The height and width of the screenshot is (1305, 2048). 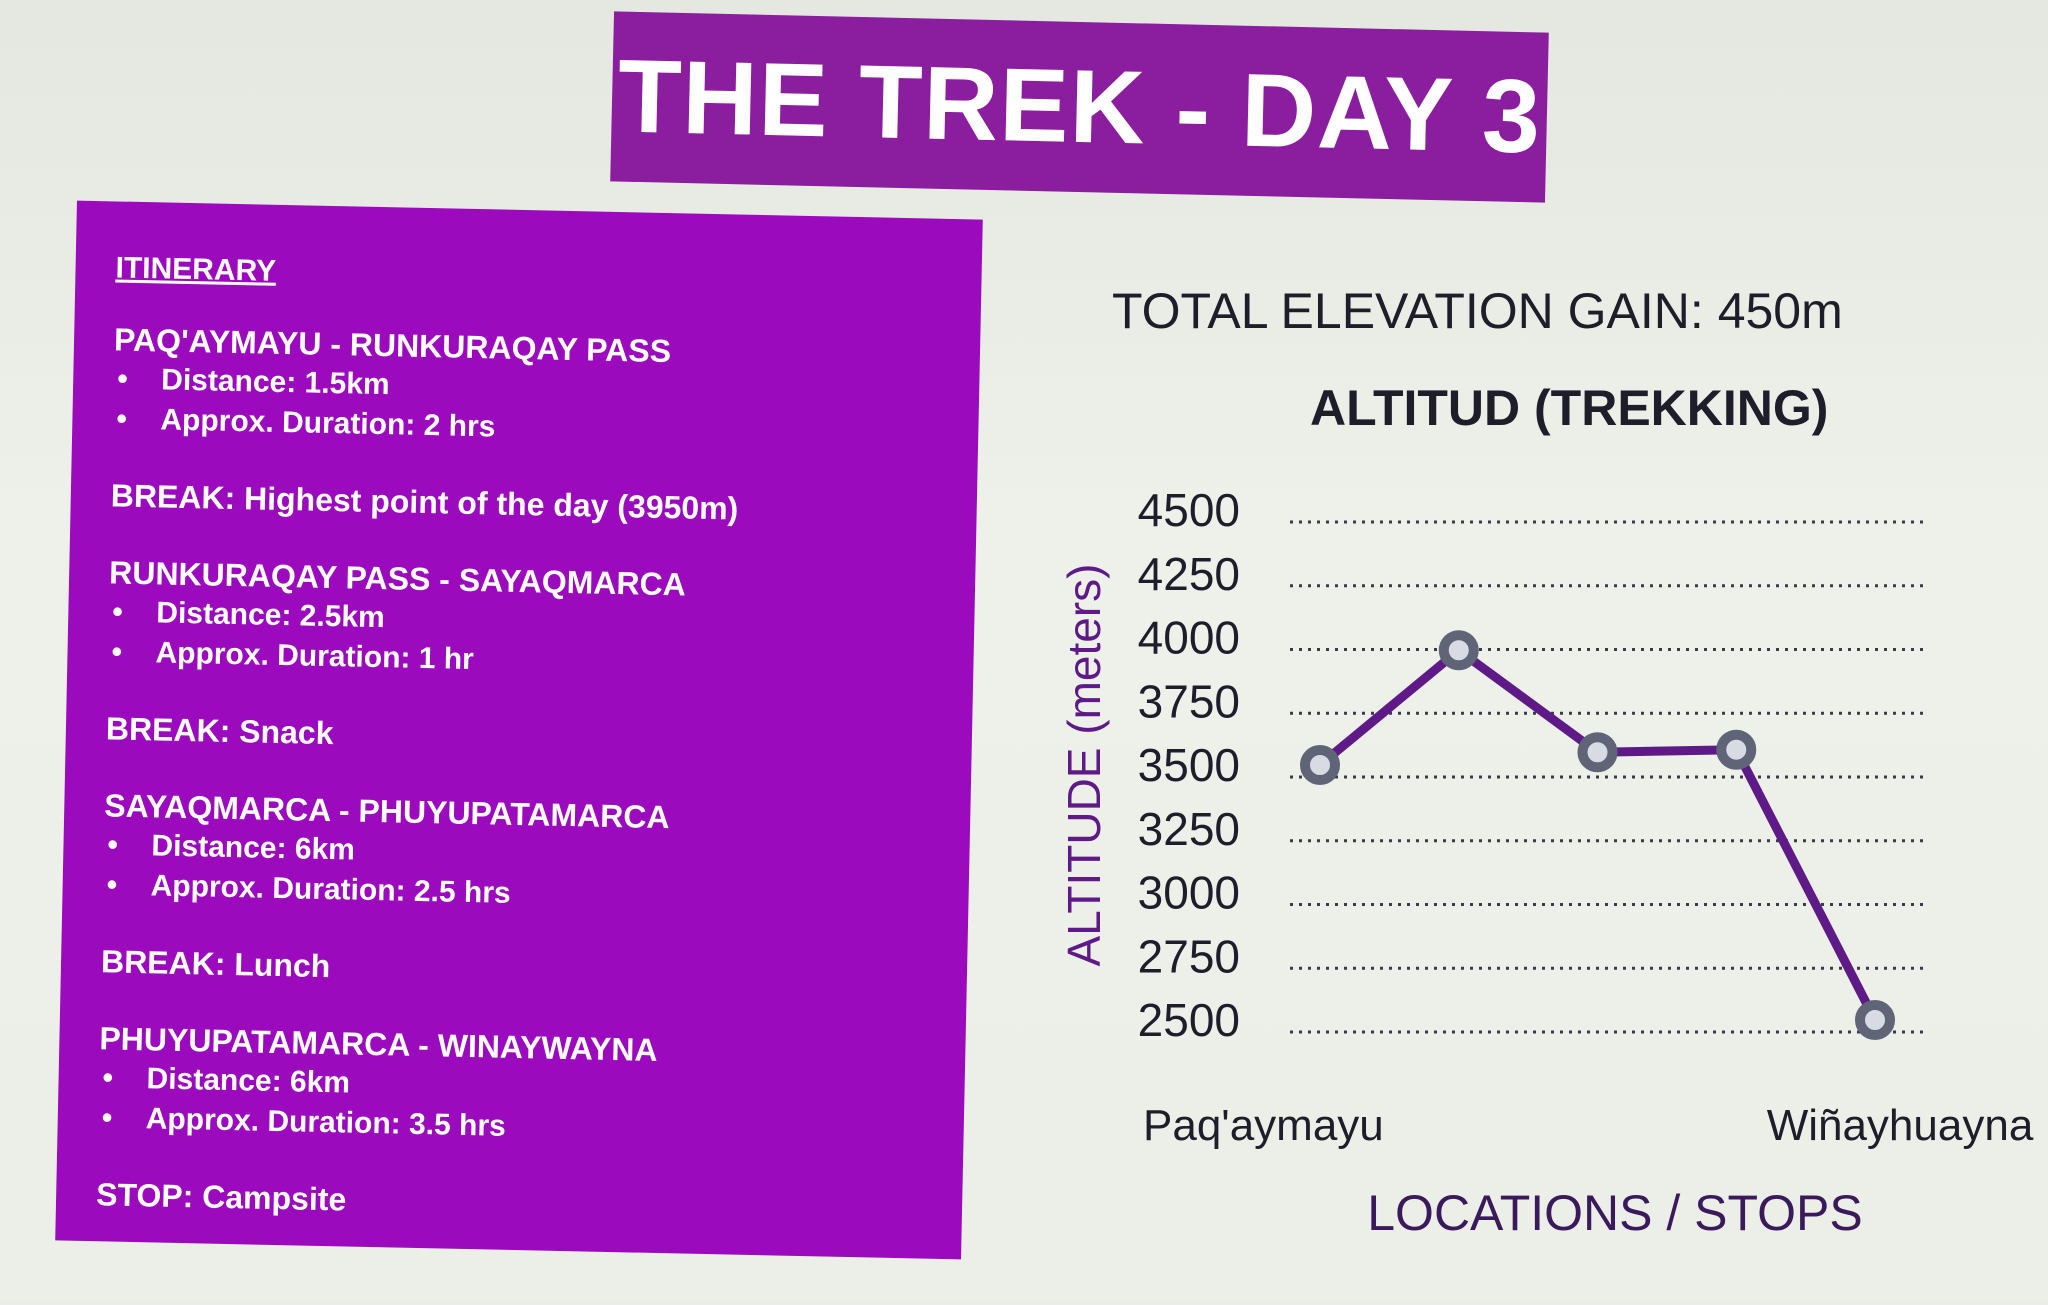 I want to click on y-tick-label: 3000, so click(x=1189, y=893).